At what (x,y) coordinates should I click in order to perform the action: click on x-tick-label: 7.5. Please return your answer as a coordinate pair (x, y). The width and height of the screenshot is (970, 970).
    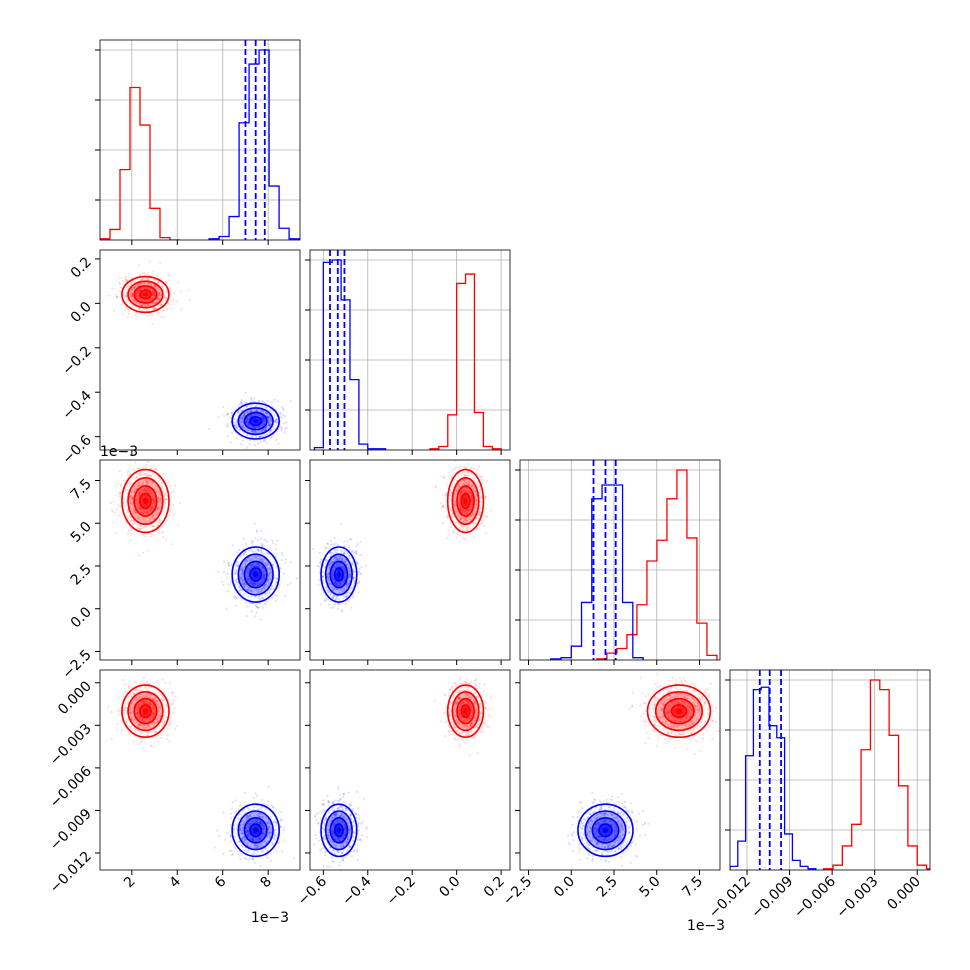
    Looking at the image, I should click on (692, 887).